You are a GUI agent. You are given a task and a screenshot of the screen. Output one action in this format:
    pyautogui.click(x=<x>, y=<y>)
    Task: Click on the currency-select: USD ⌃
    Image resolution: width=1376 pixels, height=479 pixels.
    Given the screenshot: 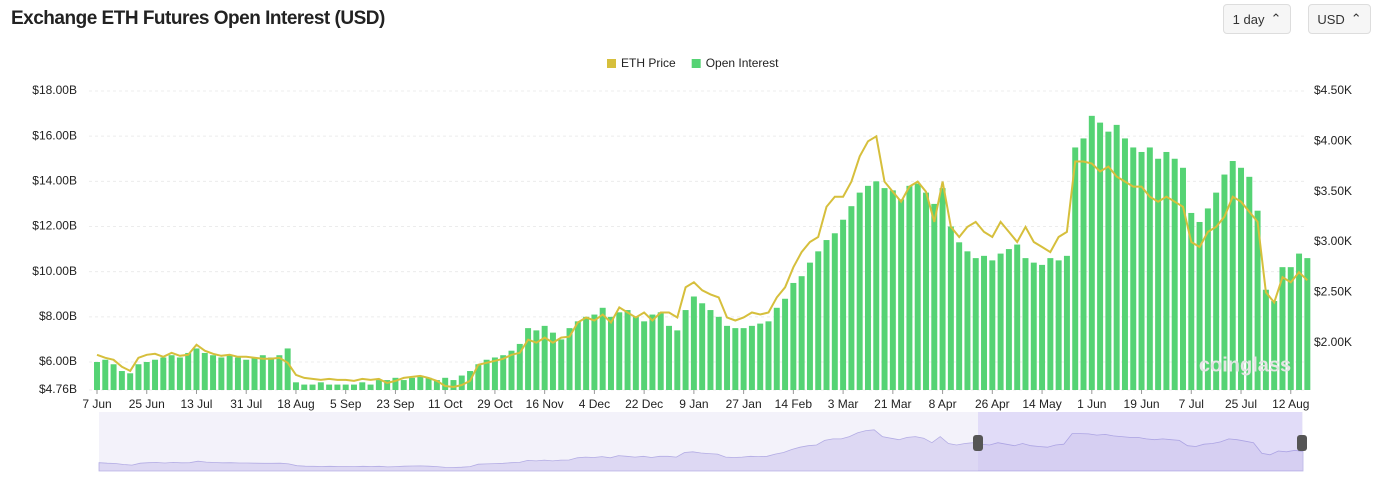 What is the action you would take?
    pyautogui.click(x=1339, y=19)
    